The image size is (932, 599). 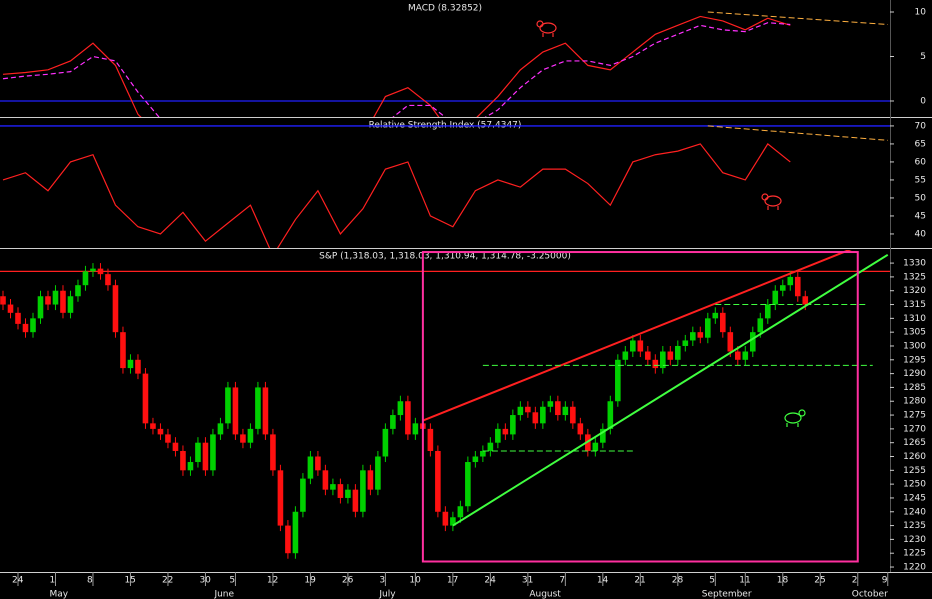 I want to click on y-tick-label: 1295, so click(x=914, y=360).